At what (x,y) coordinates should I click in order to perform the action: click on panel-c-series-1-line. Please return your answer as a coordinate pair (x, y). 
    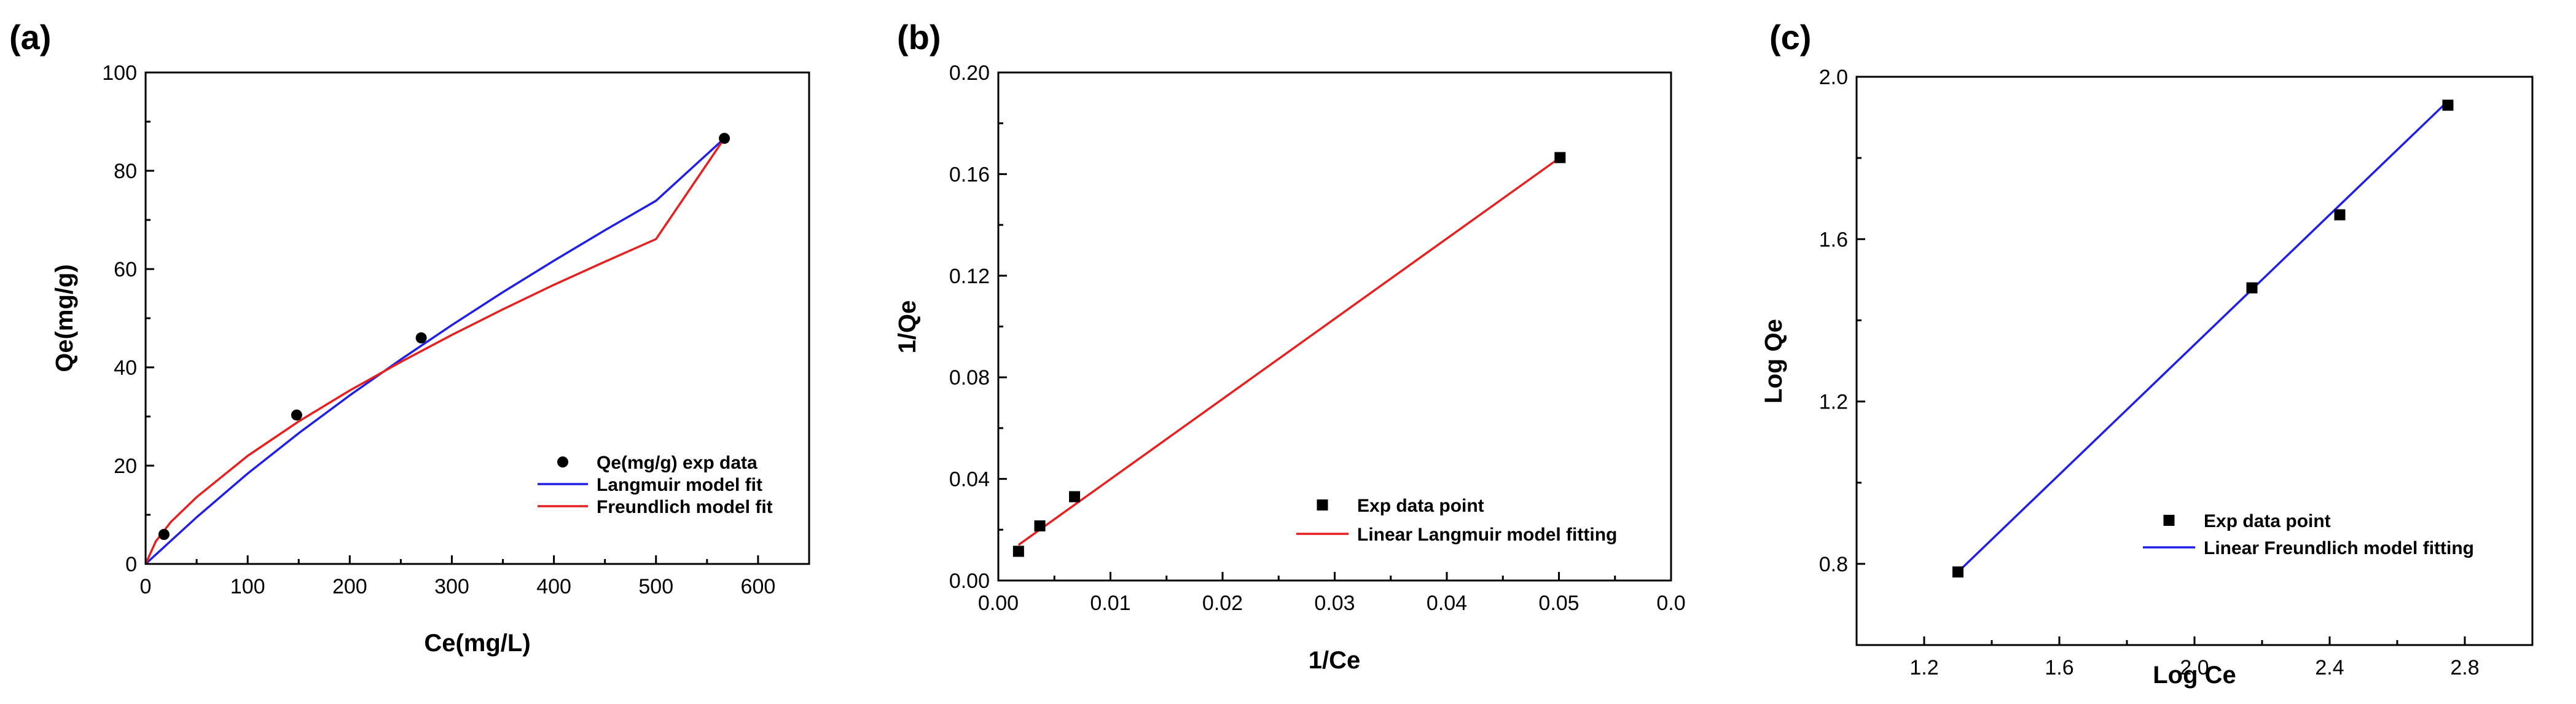
    Looking at the image, I should click on (2203, 337).